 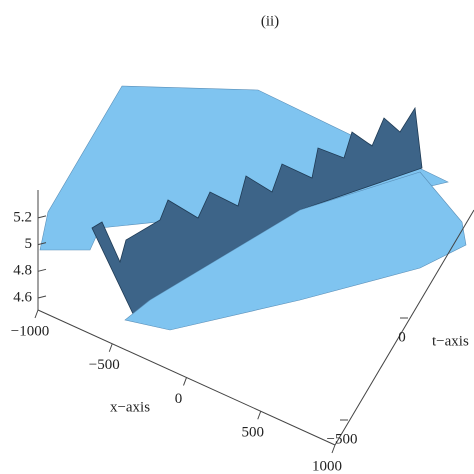 I want to click on y-axis-line, so click(x=404, y=327).